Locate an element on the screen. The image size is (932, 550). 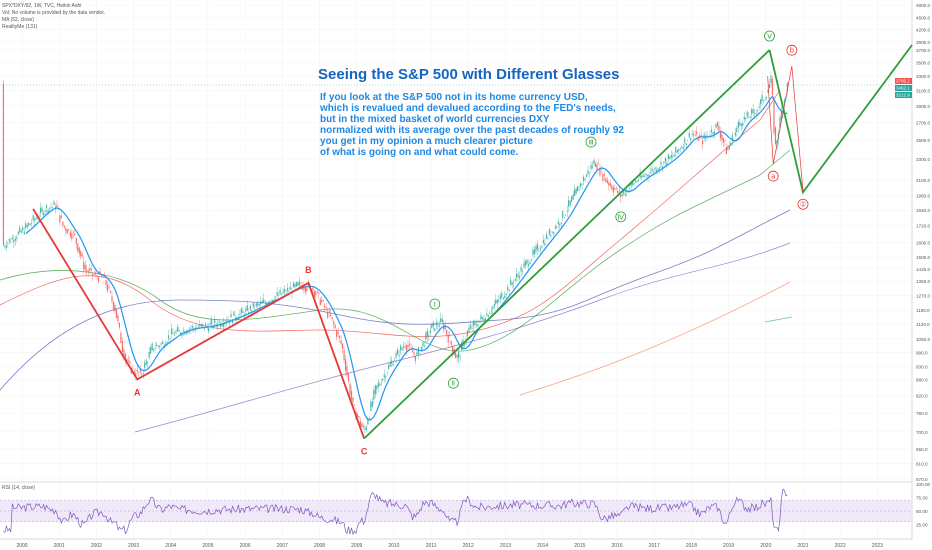
wave-label: Ⅴ is located at coordinates (769, 37).